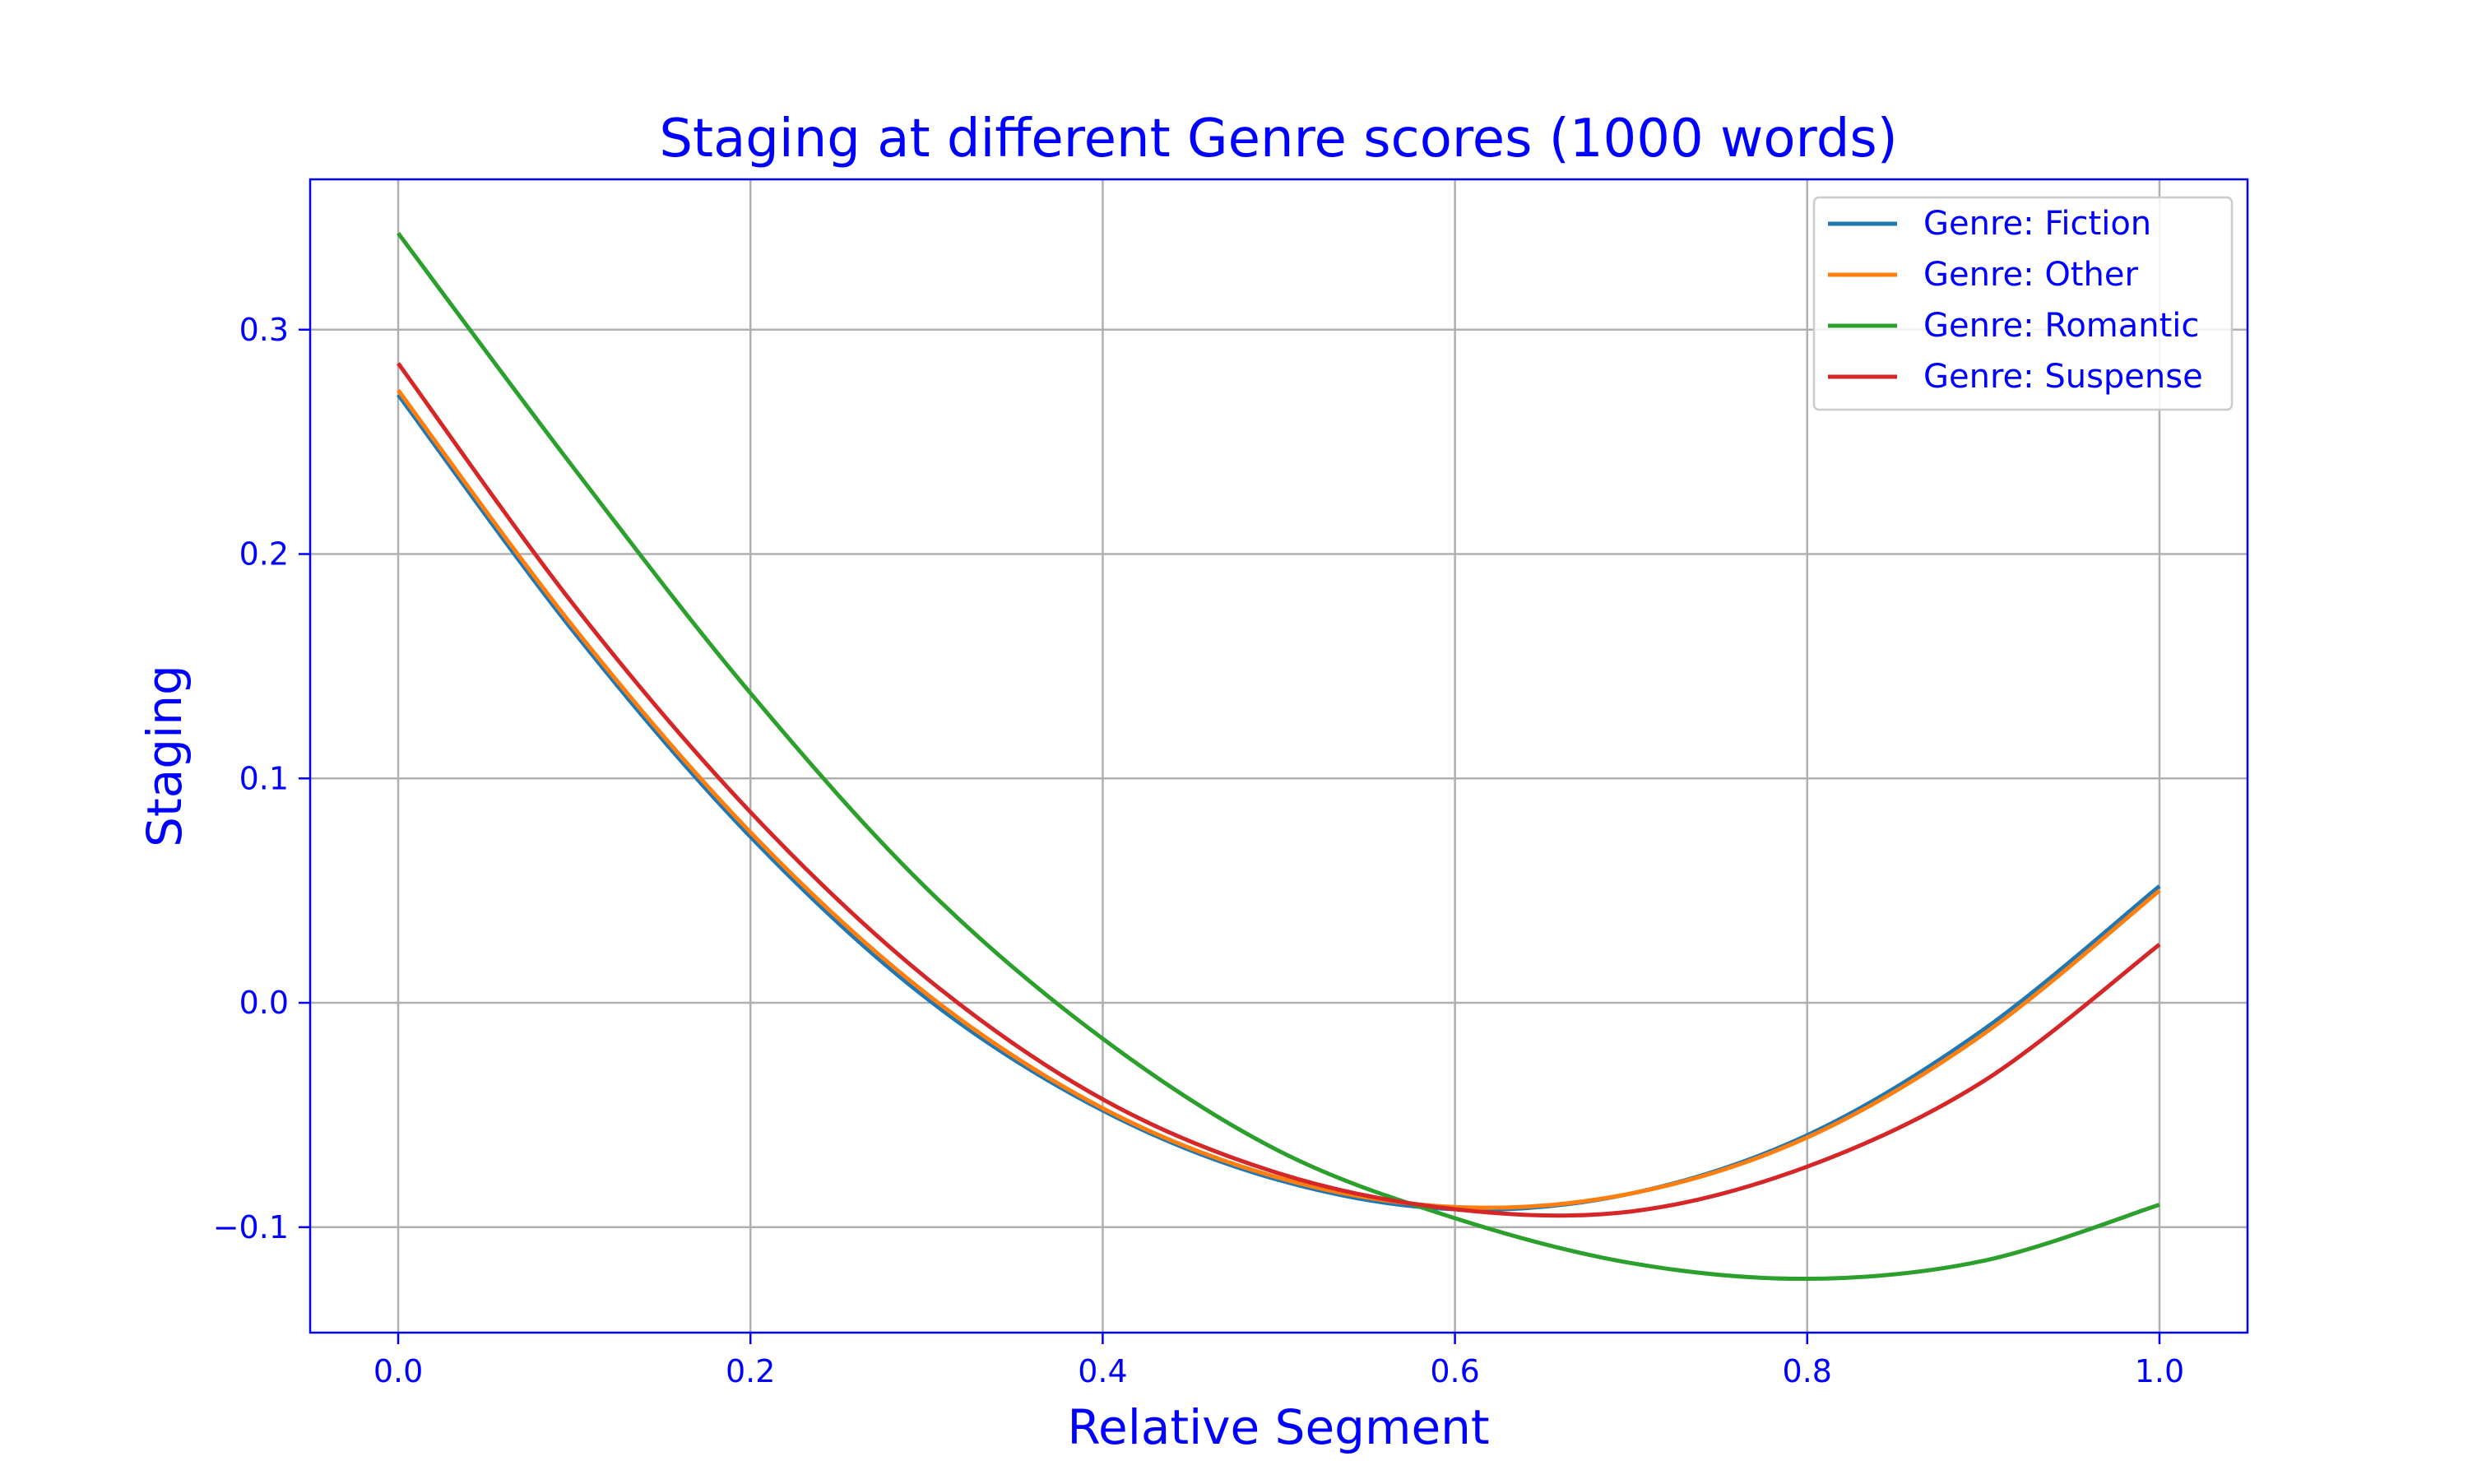 This screenshot has width=2468, height=1484. What do you see at coordinates (251, 1227) in the screenshot?
I see `y-tick-label: −0.1` at bounding box center [251, 1227].